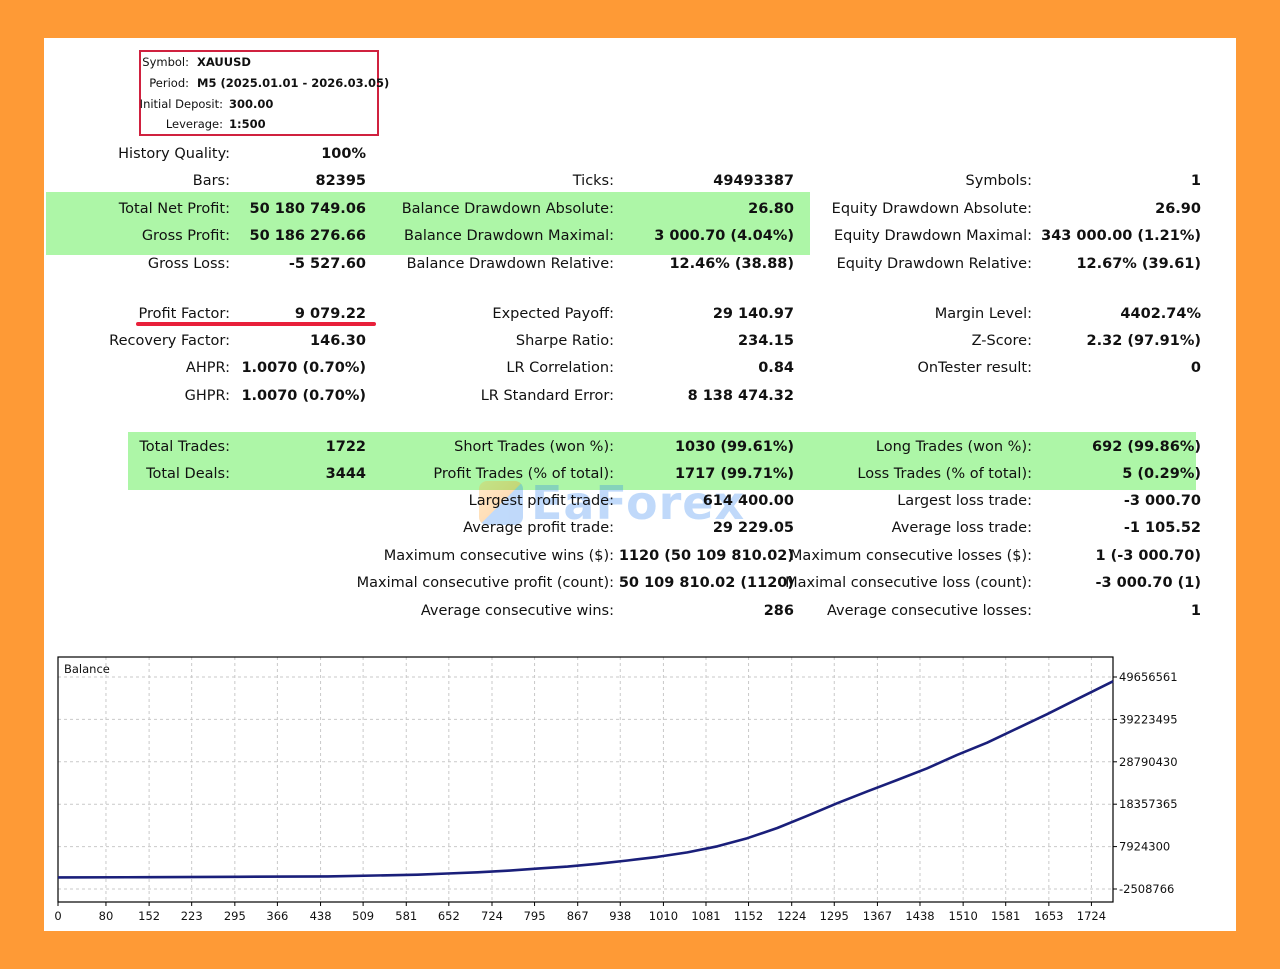 The height and width of the screenshot is (969, 1280). What do you see at coordinates (1138, 264) in the screenshot?
I see `equity-dd-rel-value: 12.67% (39.61)` at bounding box center [1138, 264].